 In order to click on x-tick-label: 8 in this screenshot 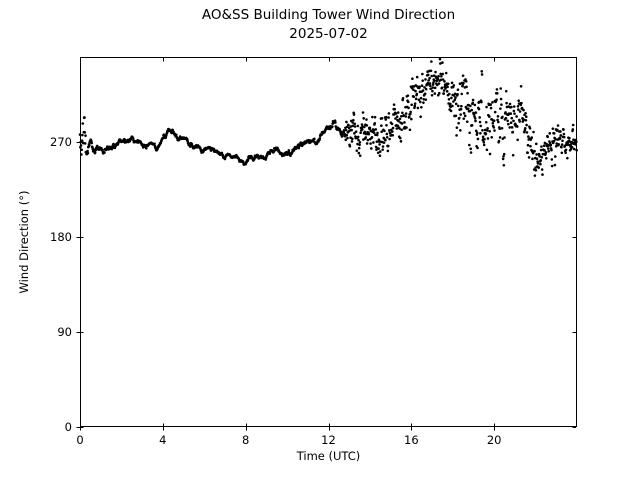, I will do `click(245, 440)`.